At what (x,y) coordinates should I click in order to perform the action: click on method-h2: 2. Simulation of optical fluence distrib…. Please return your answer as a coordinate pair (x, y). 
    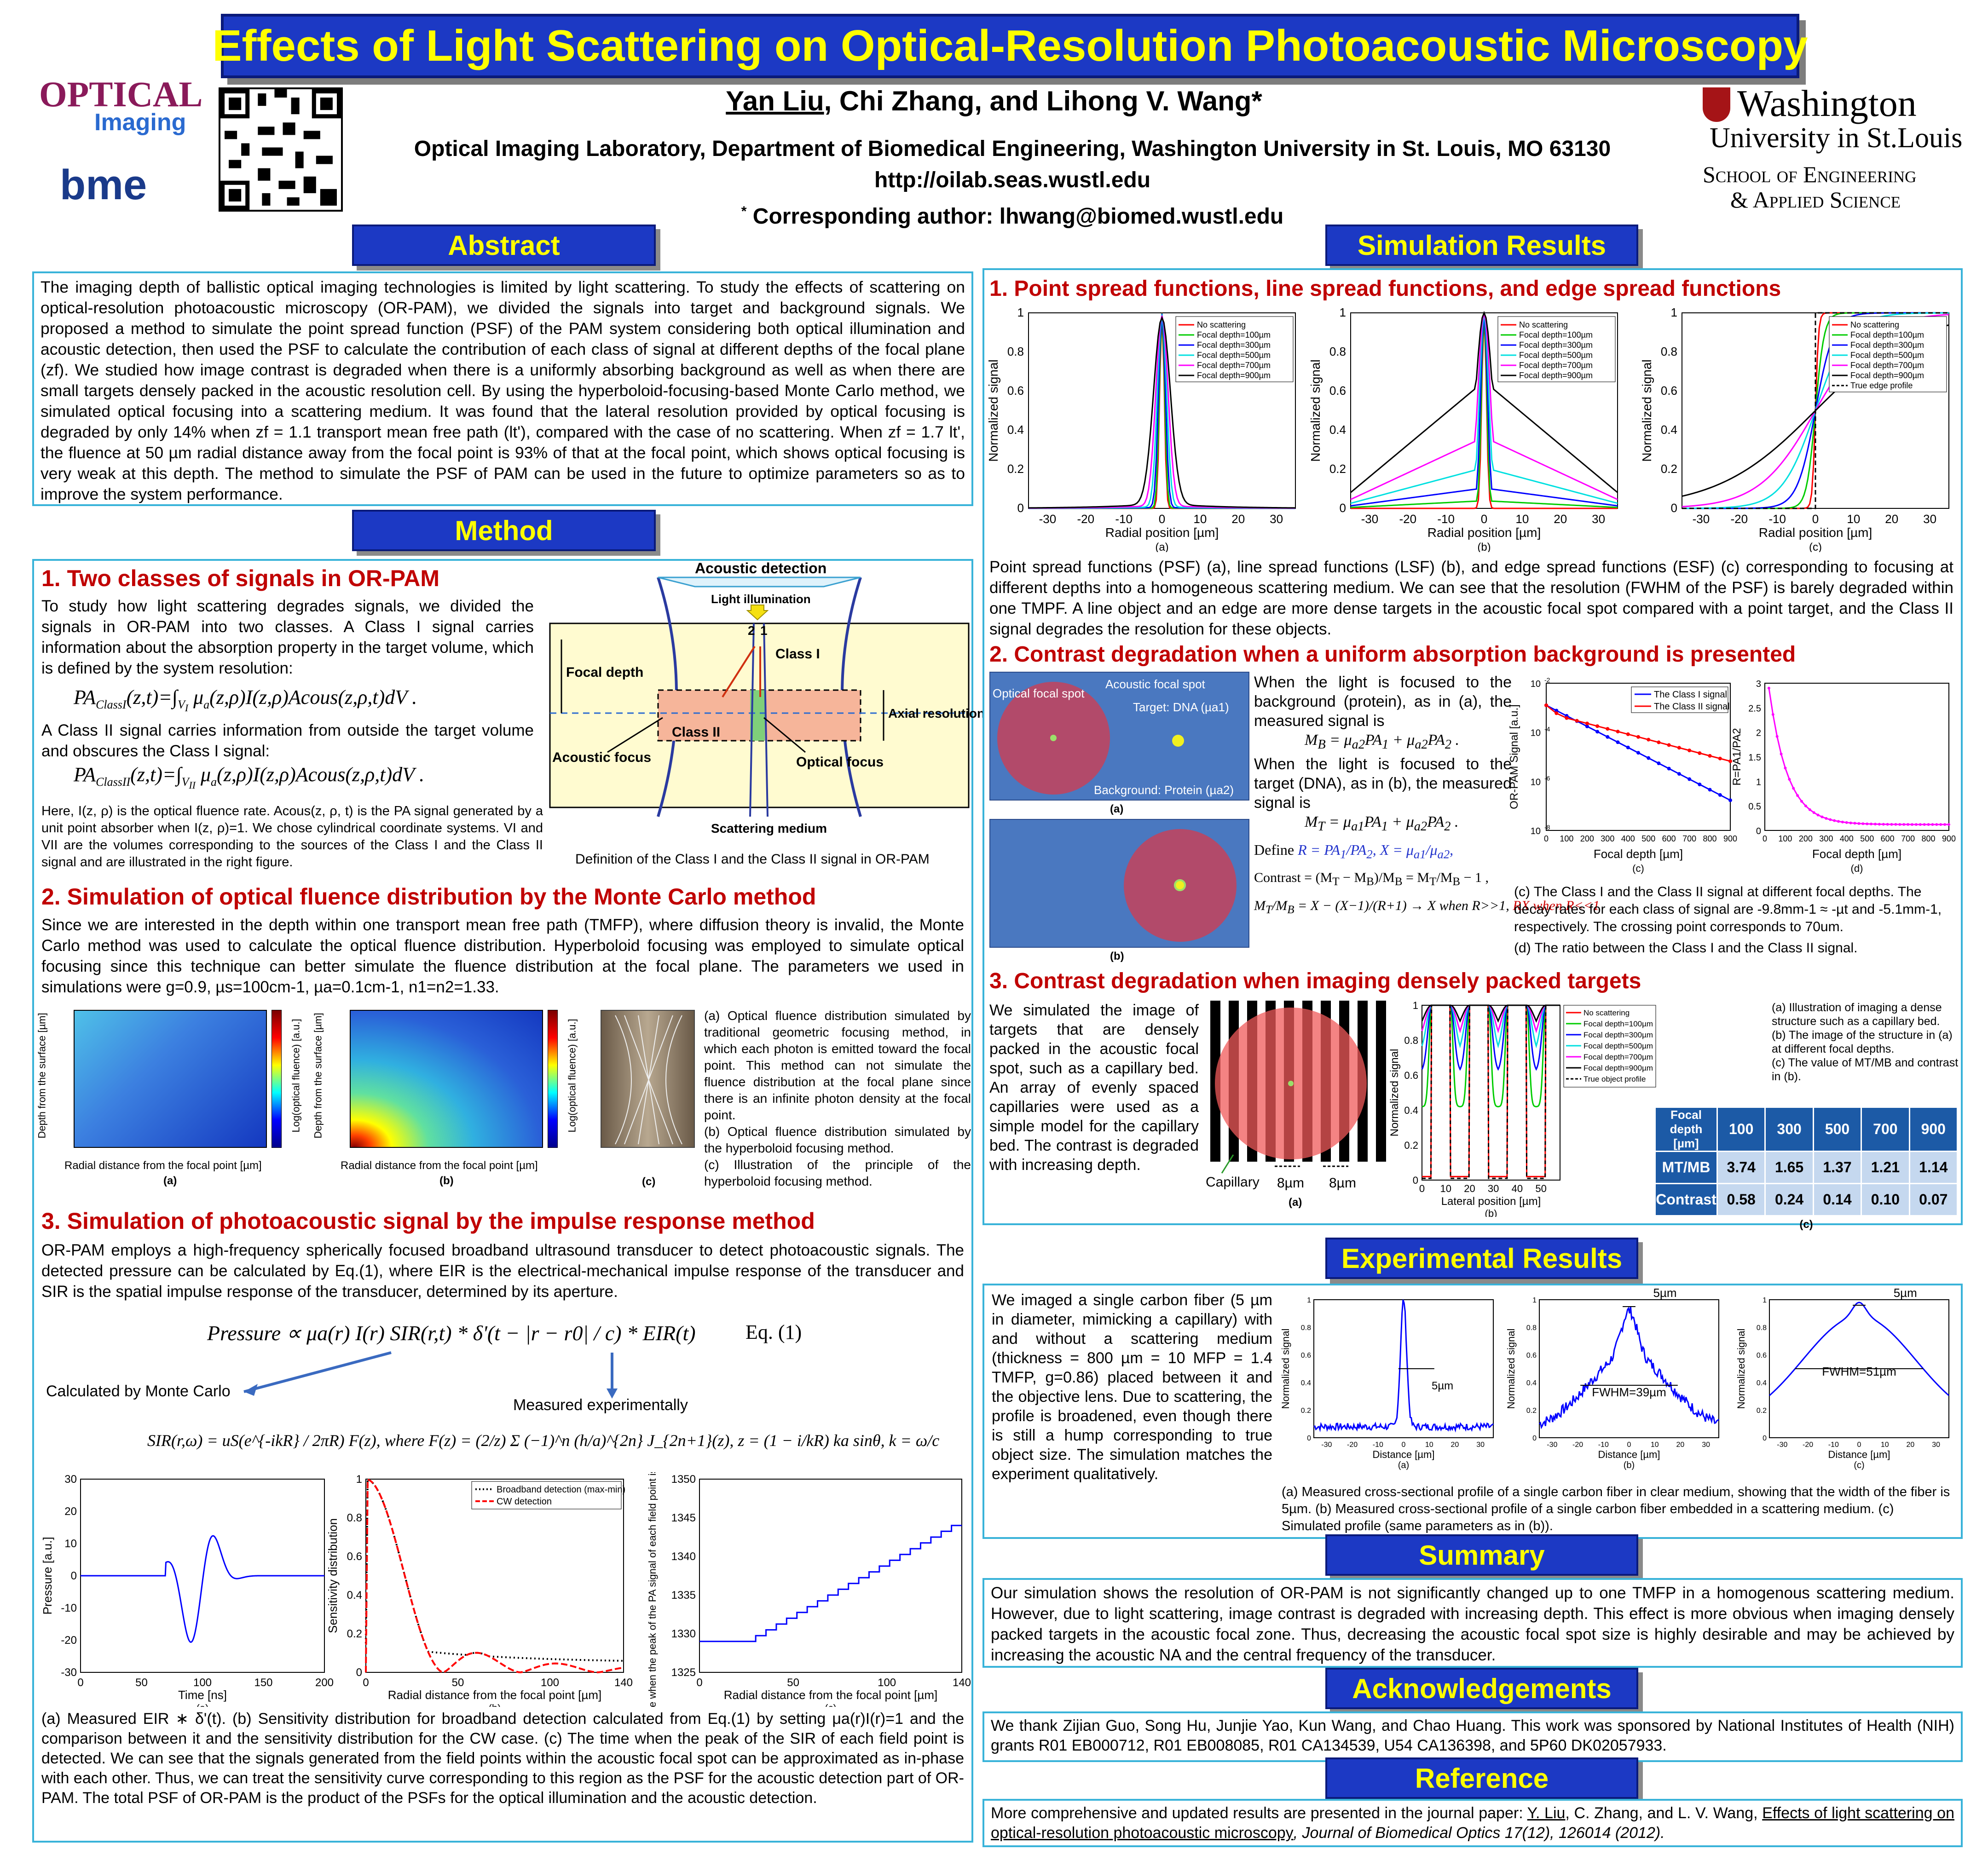
    Looking at the image, I should click on (428, 897).